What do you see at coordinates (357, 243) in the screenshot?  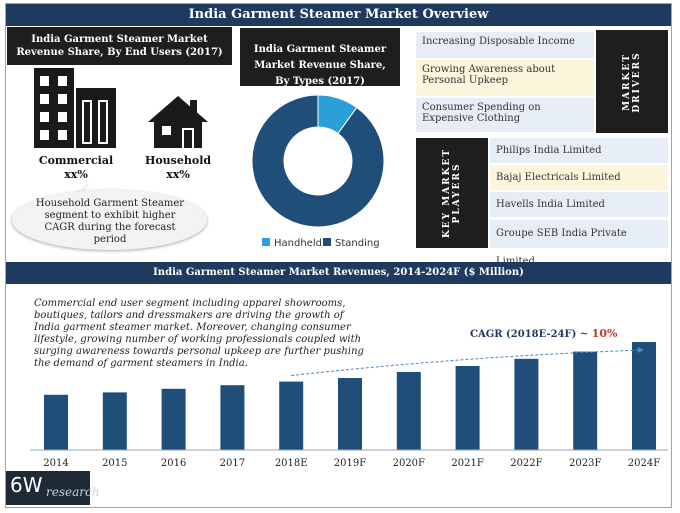 I see `legend-standing-label: Standing` at bounding box center [357, 243].